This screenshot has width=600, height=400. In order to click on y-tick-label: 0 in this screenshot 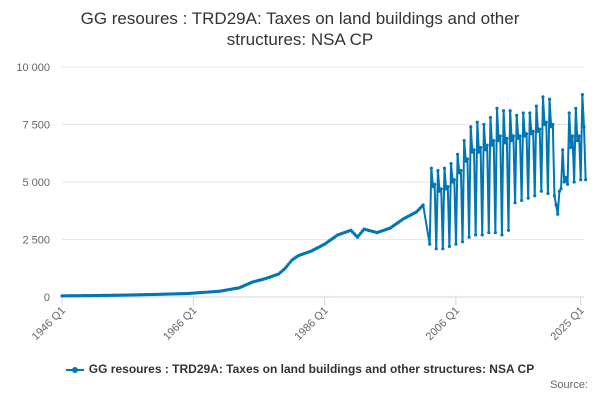, I will do `click(47, 298)`.